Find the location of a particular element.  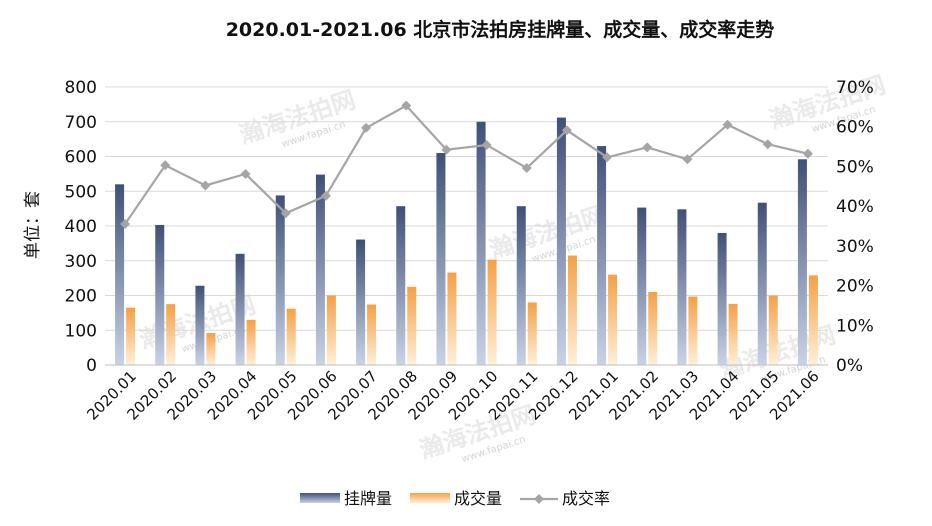

y-left-tick-label: 200 is located at coordinates (81, 297).